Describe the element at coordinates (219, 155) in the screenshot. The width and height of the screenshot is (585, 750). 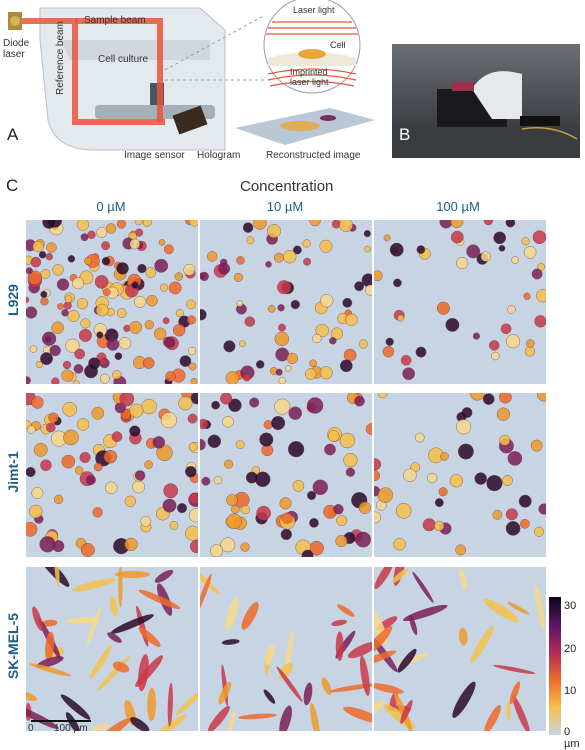
I see `hologram-label: Hologram` at that location.